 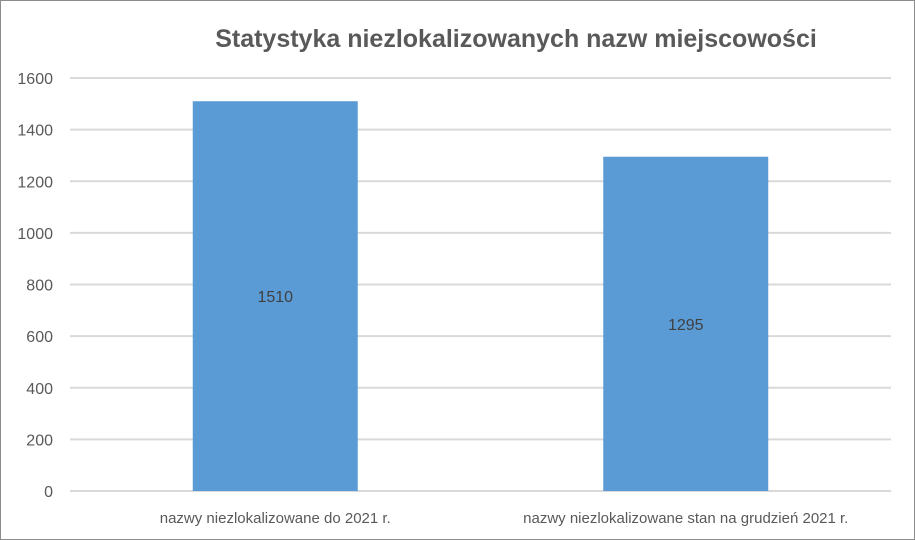 I want to click on y-tick-label: 0, so click(x=48, y=492).